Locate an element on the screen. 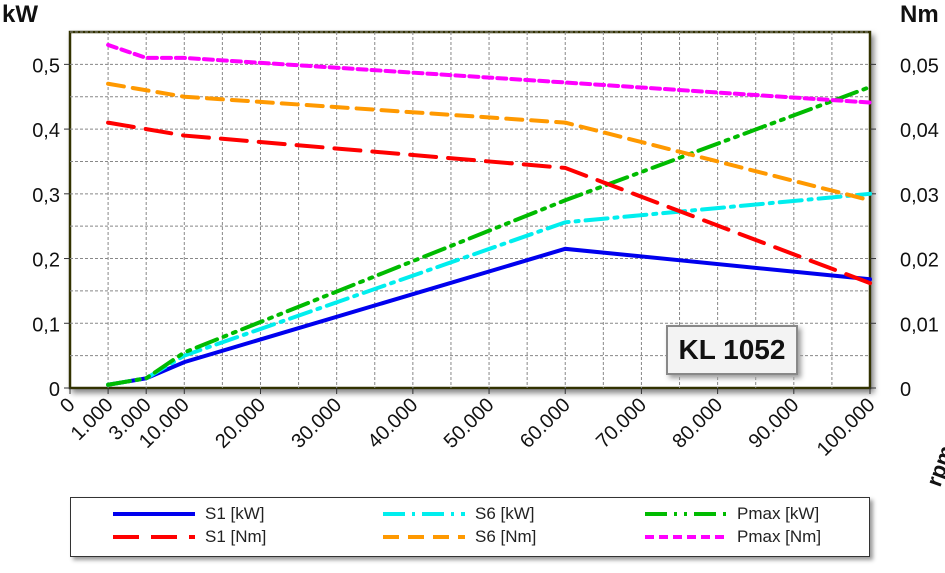 Image resolution: width=945 pixels, height=573 pixels. y2-tick-label: 0,02 is located at coordinates (919, 261).